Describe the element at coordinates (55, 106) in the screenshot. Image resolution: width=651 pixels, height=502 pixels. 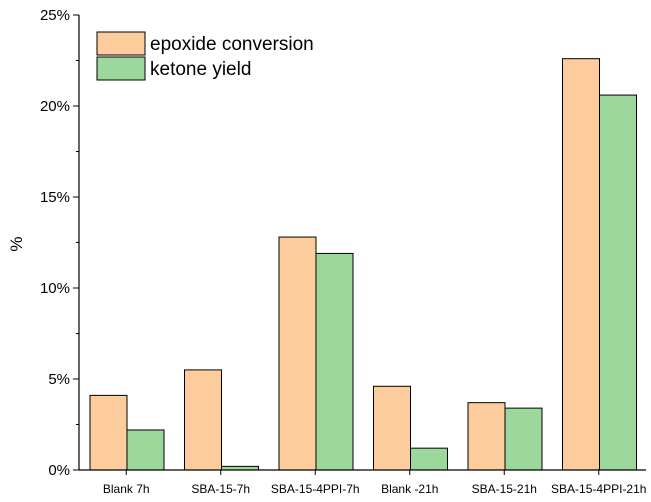
I see `y-tick-label: 20%` at that location.